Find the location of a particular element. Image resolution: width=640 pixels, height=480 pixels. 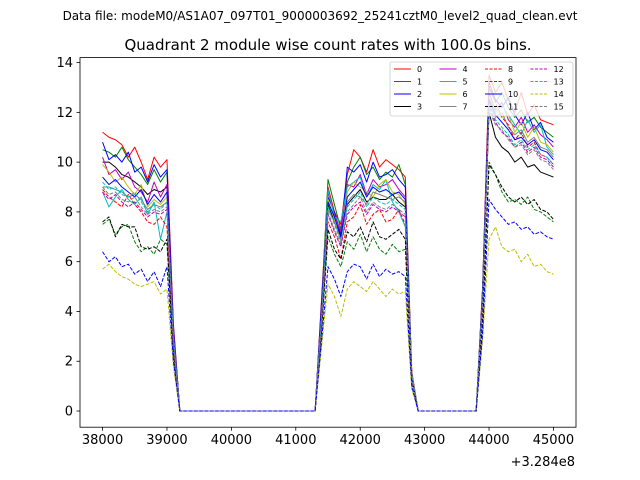

y-tick-label: 12 is located at coordinates (64, 113).